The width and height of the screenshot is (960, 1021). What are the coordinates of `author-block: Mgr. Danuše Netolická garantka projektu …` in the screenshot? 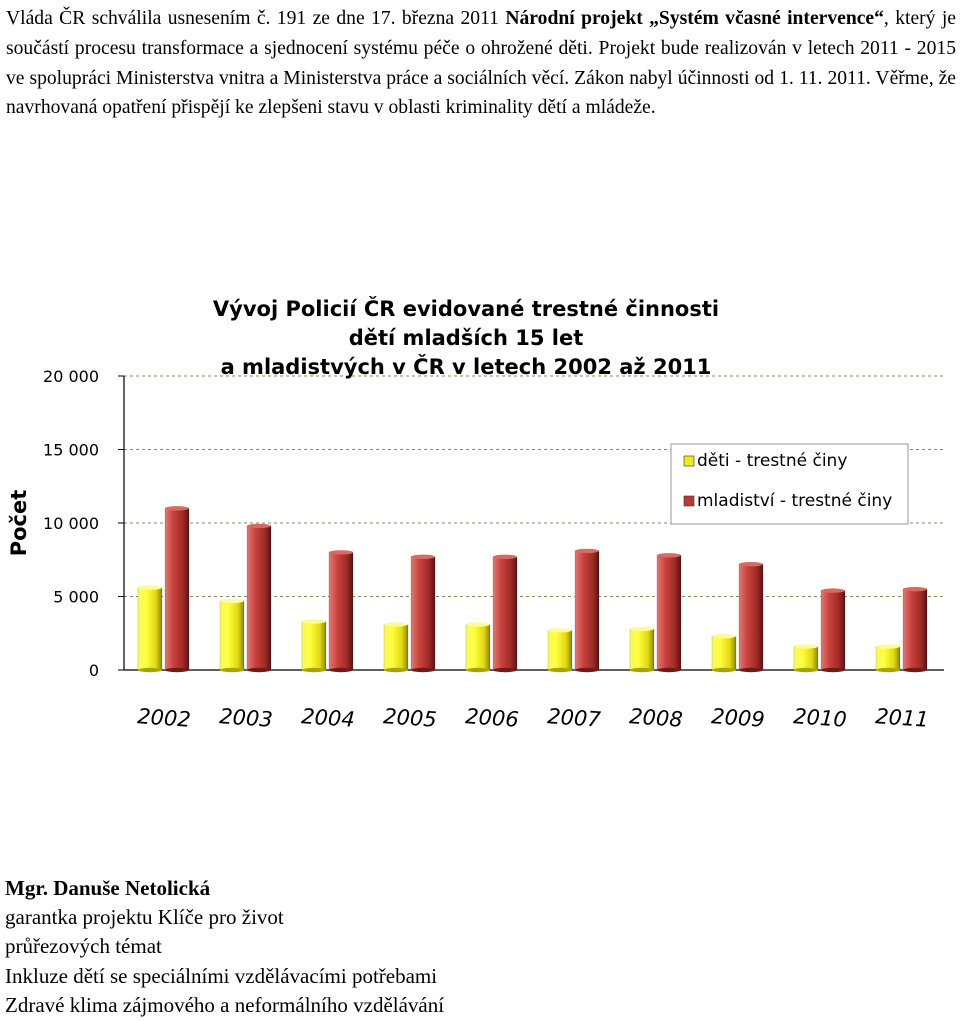 It's located at (355, 947).